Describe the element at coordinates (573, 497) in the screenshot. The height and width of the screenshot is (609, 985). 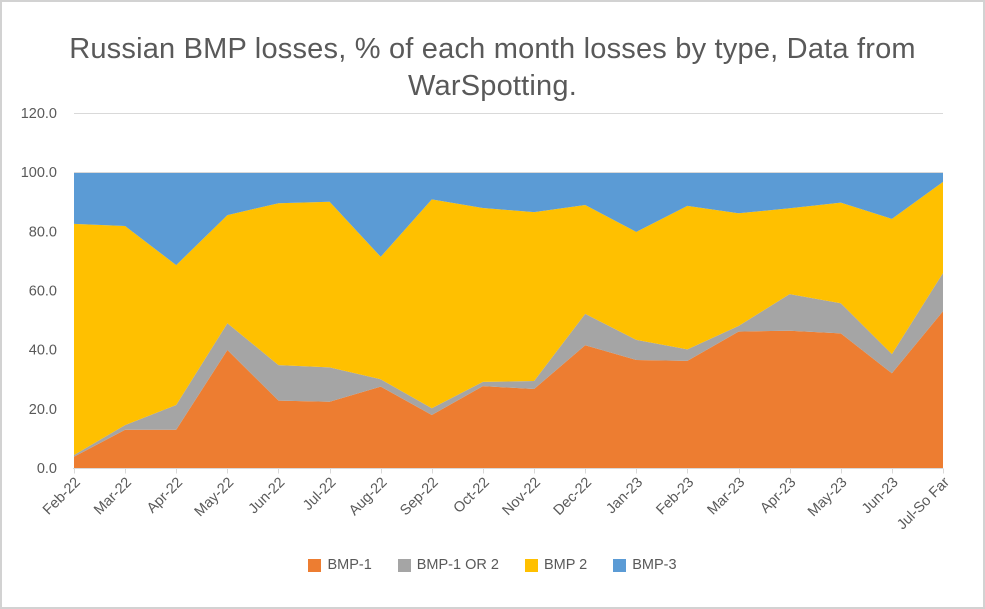
I see `x-axis-label: Dec-22` at that location.